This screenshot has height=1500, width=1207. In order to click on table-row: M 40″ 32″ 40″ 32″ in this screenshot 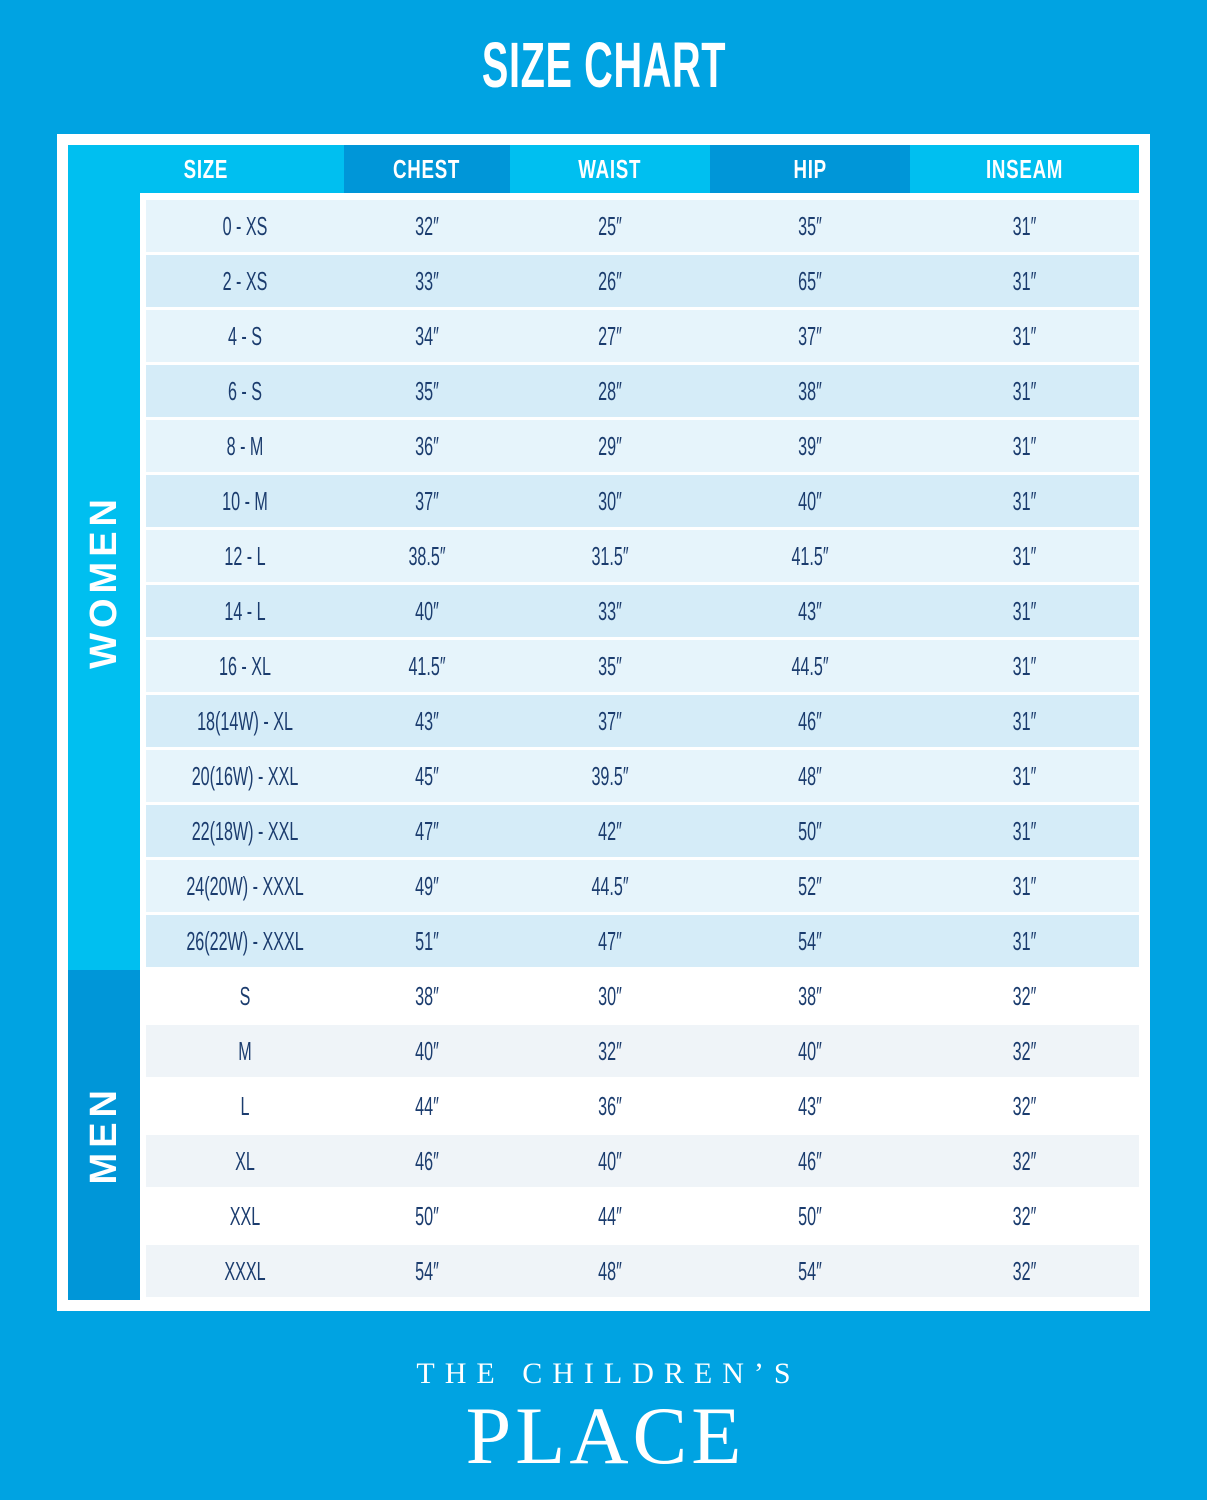, I will do `click(642, 1051)`.